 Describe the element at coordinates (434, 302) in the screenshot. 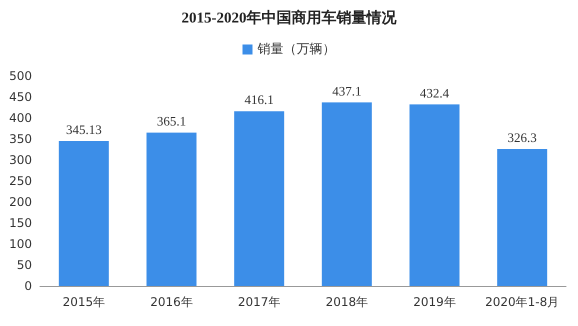

I see `x-tick-label: 2019年` at that location.